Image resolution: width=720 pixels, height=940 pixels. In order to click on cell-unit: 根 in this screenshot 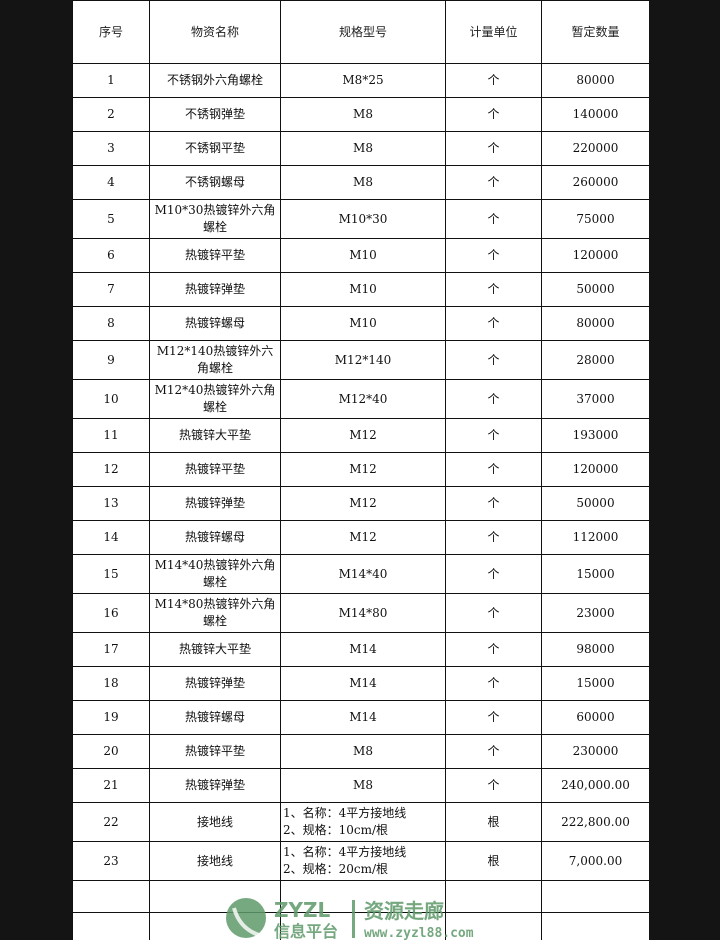, I will do `click(493, 822)`.